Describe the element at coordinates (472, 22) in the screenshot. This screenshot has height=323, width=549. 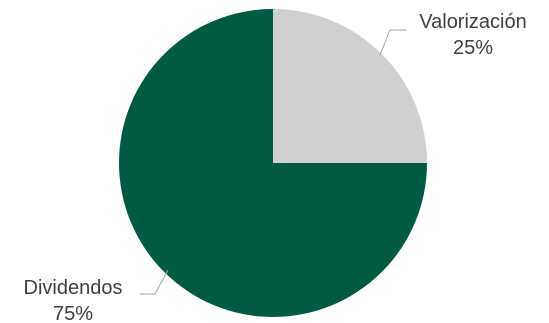
I see `slice-label-valorizacion-name: Valorización` at that location.